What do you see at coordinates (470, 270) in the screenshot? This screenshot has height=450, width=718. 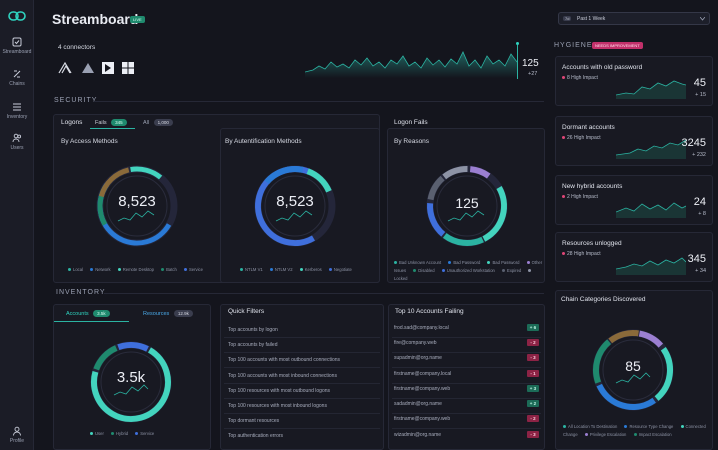 I see `legend-label: Unauthorized Workstation` at bounding box center [470, 270].